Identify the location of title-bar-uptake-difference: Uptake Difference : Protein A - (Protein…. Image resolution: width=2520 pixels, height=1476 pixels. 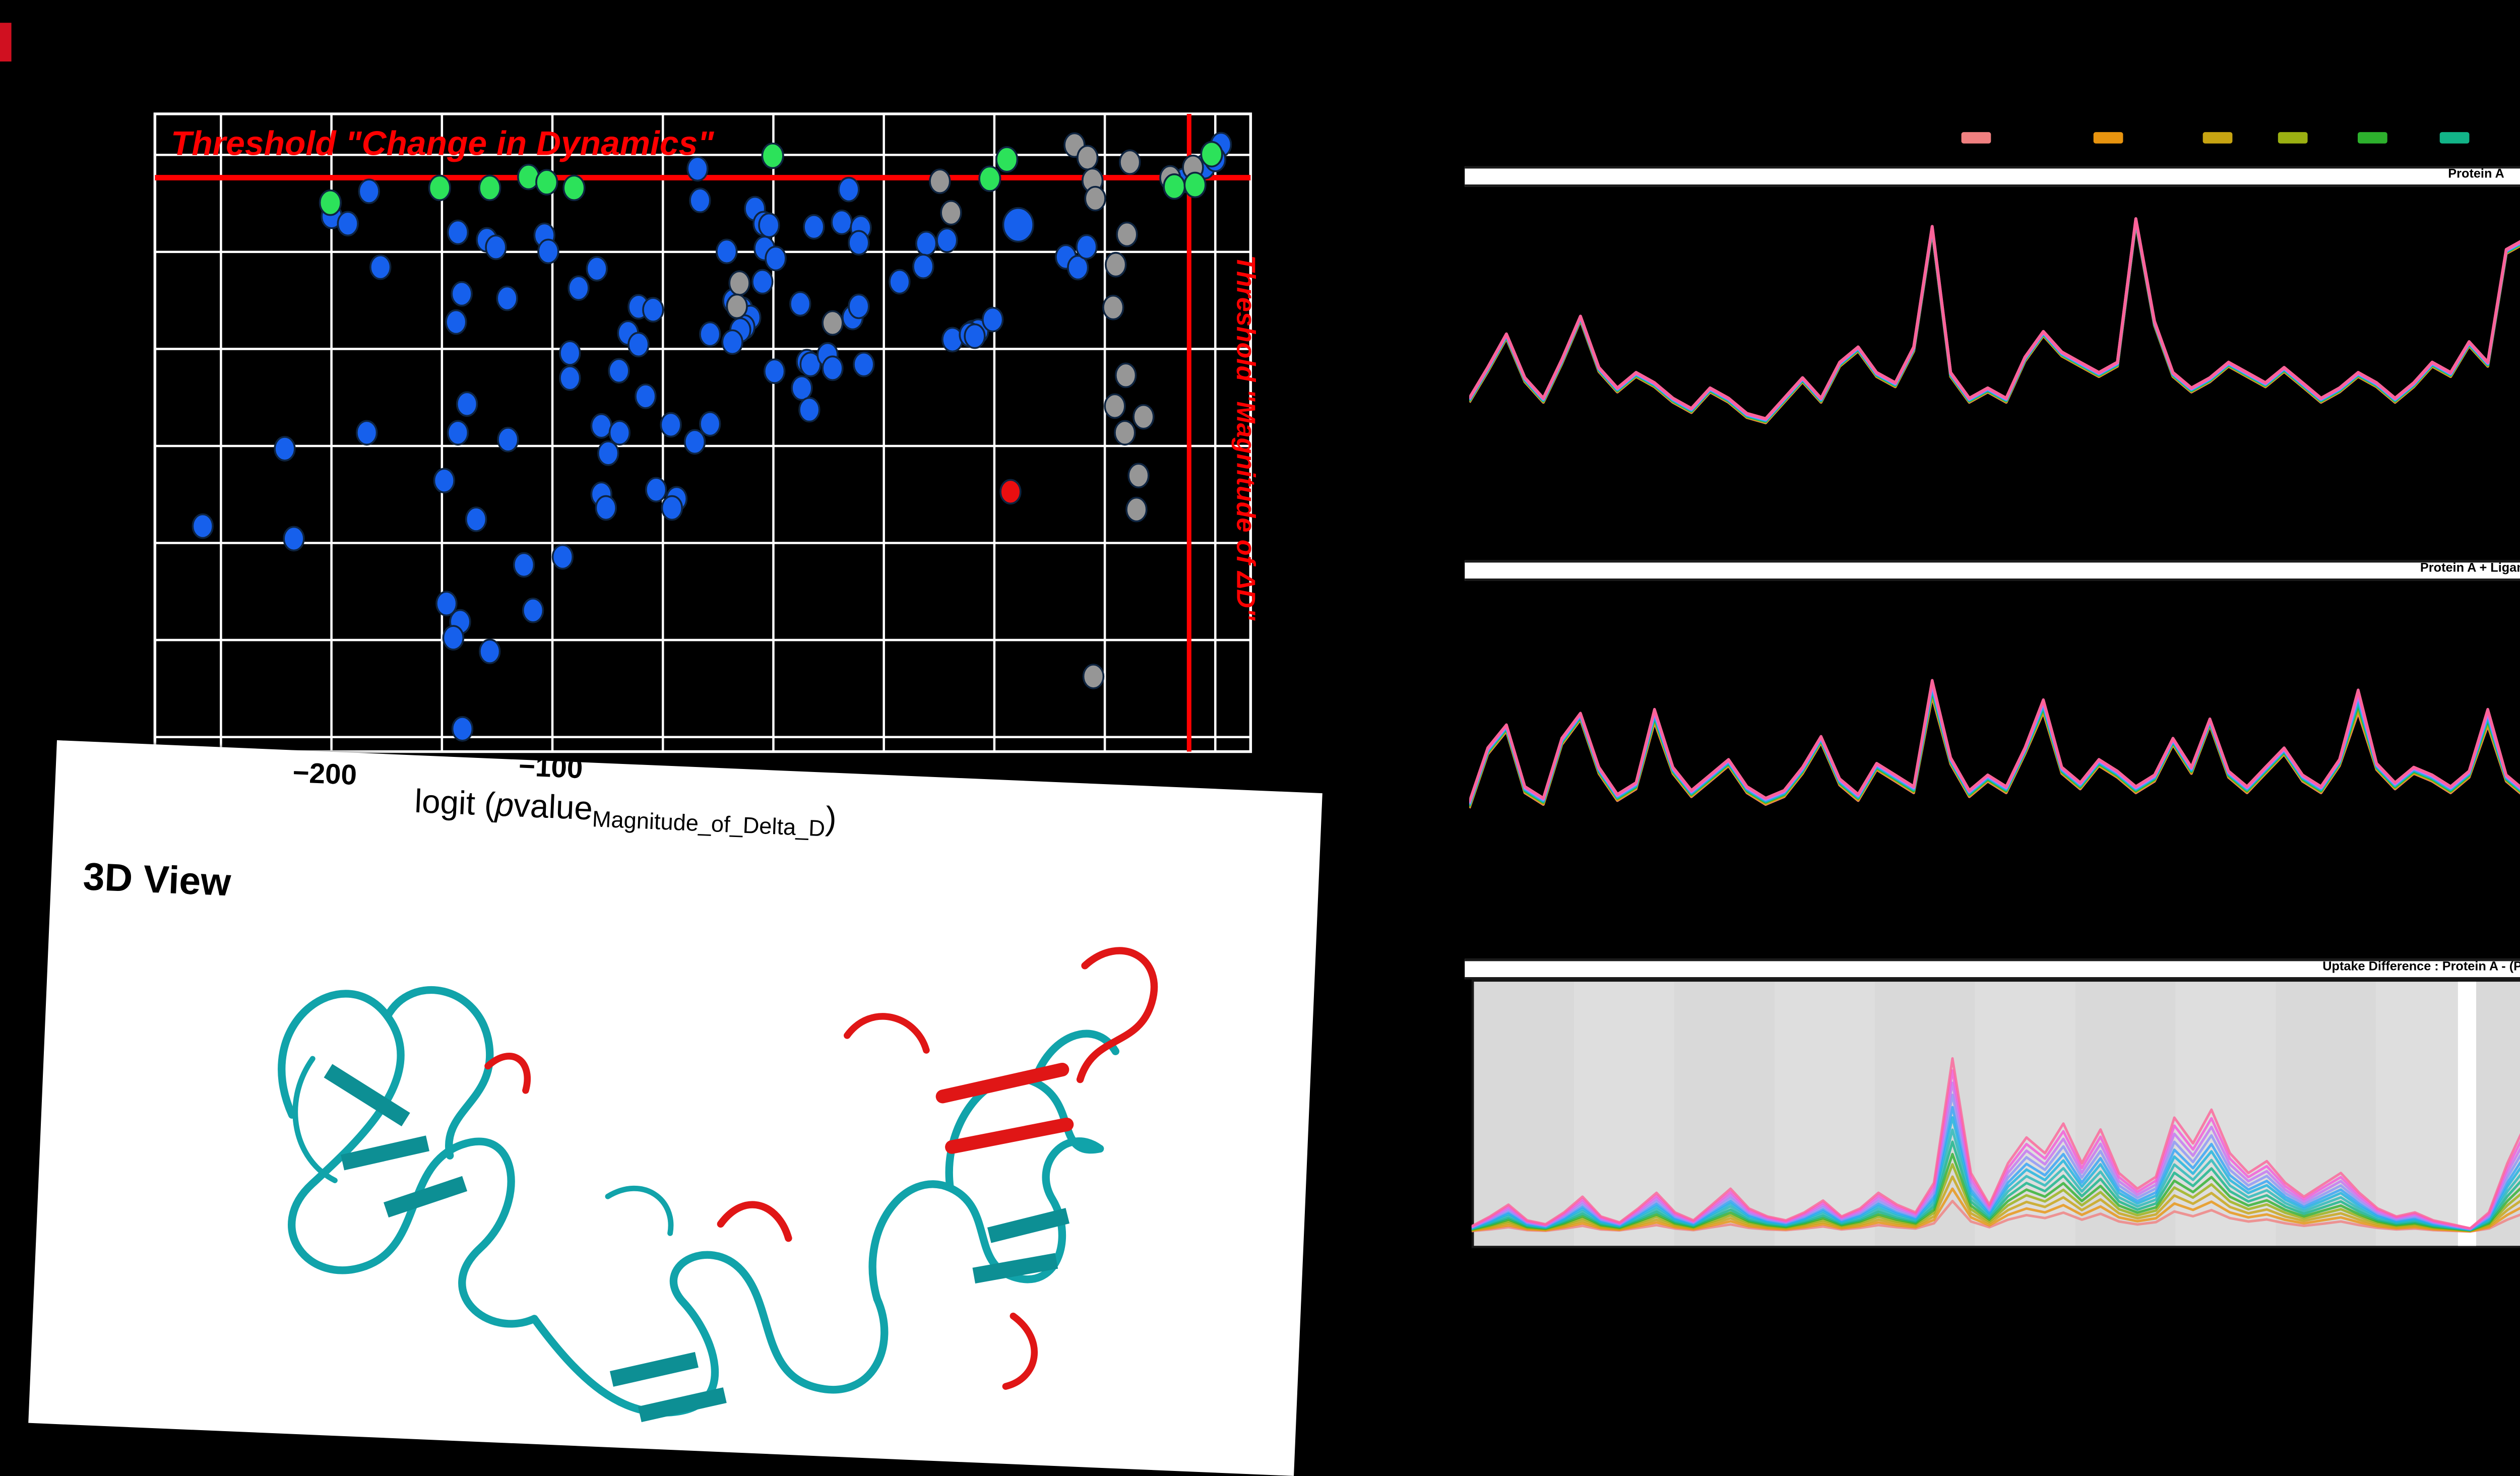
(1992, 969).